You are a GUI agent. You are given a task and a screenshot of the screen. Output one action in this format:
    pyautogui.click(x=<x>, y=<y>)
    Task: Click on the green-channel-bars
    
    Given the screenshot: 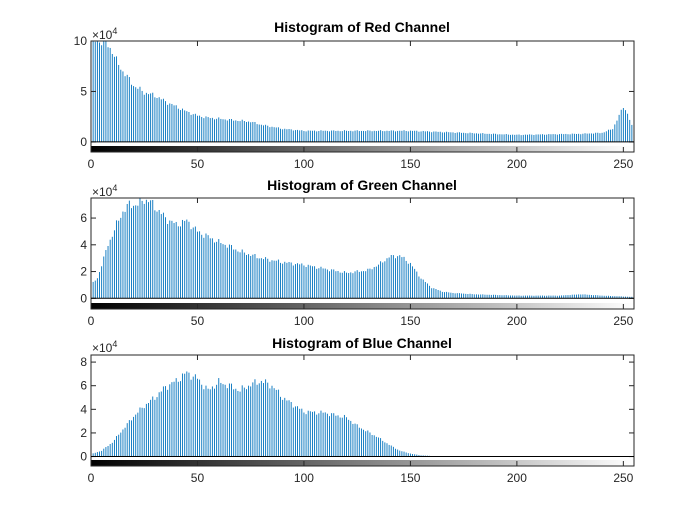 What is the action you would take?
    pyautogui.click(x=362, y=248)
    